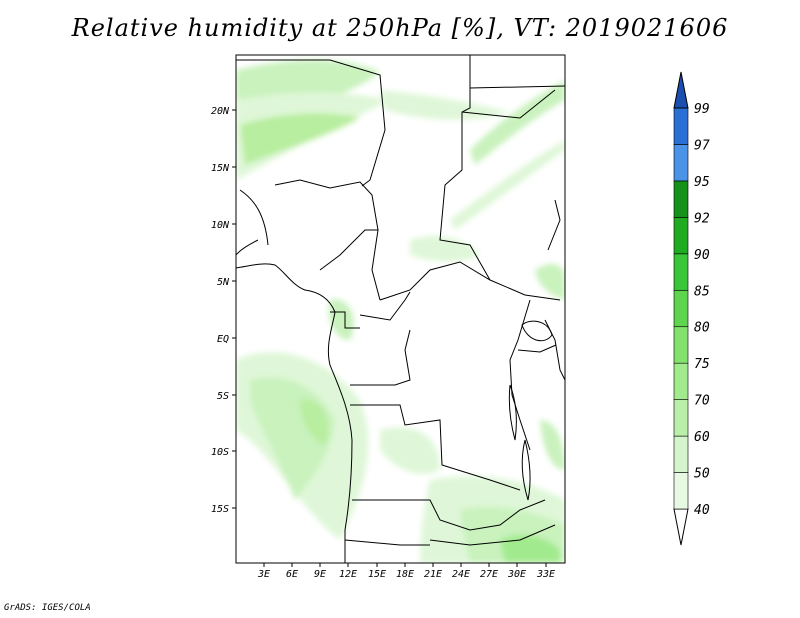 This screenshot has width=800, height=618. I want to click on credit-text: GrADS: IGES/COLA, so click(47, 608).